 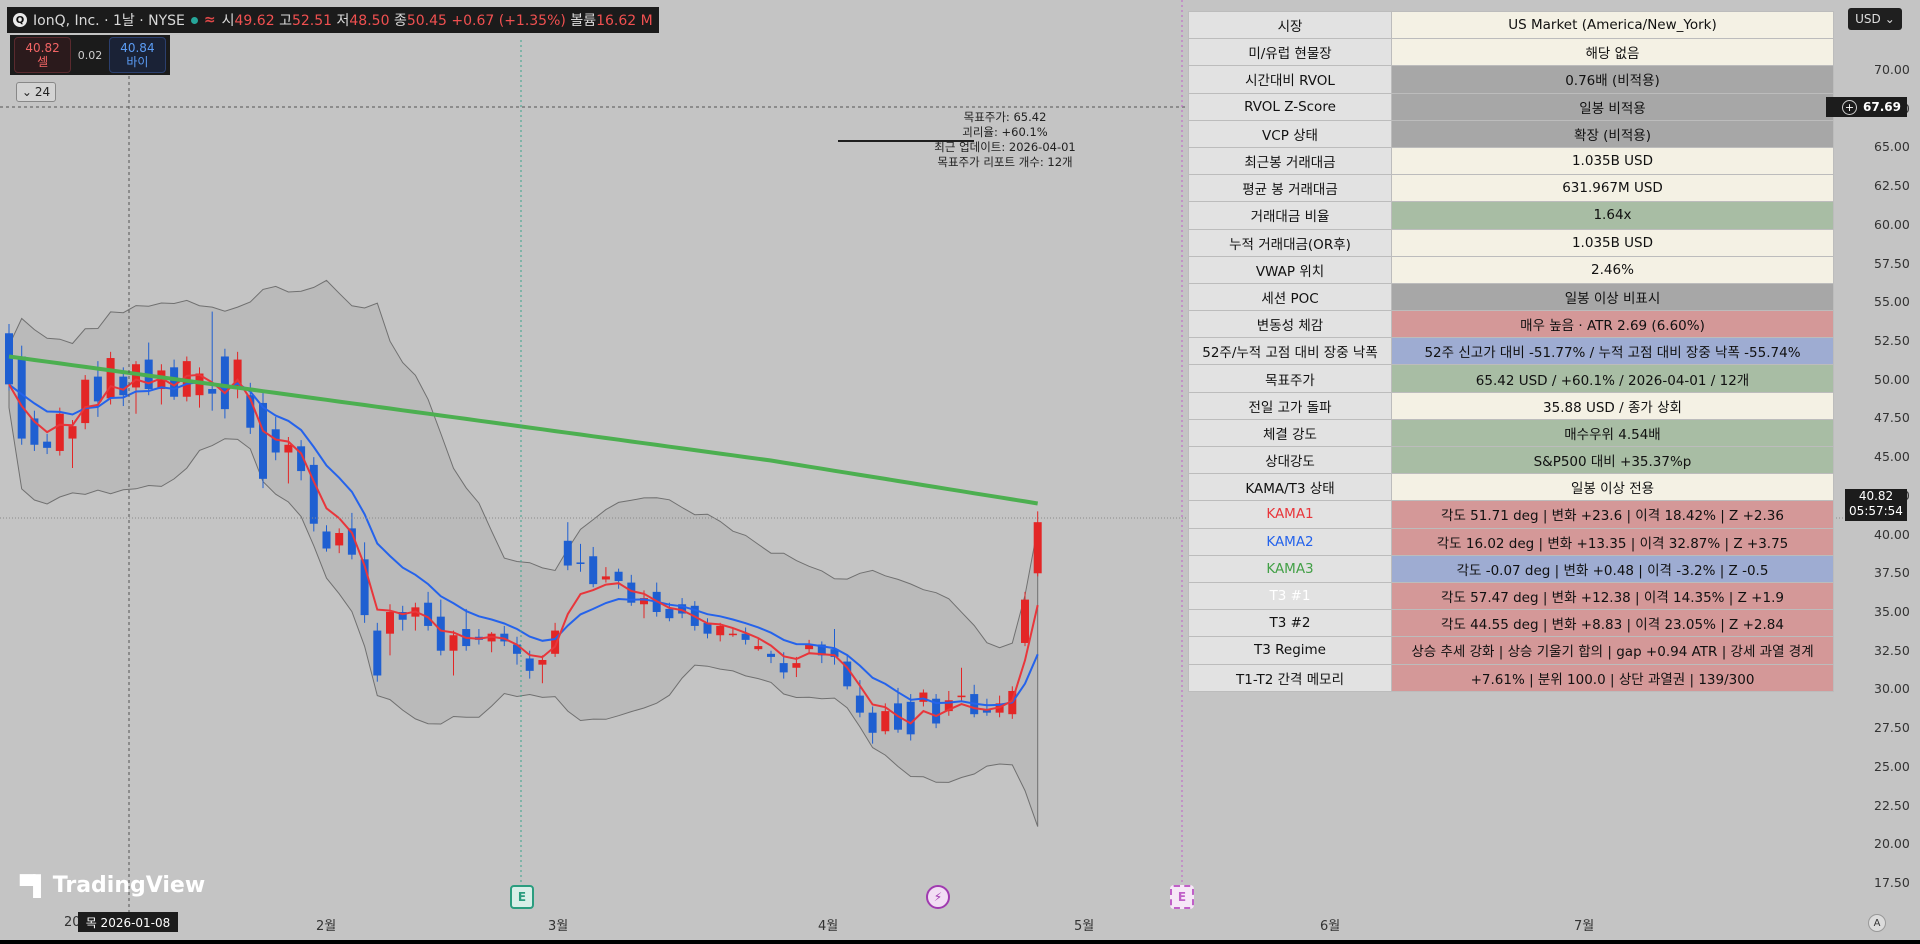 What do you see at coordinates (828, 926) in the screenshot?
I see `time-axis-label: 4월` at bounding box center [828, 926].